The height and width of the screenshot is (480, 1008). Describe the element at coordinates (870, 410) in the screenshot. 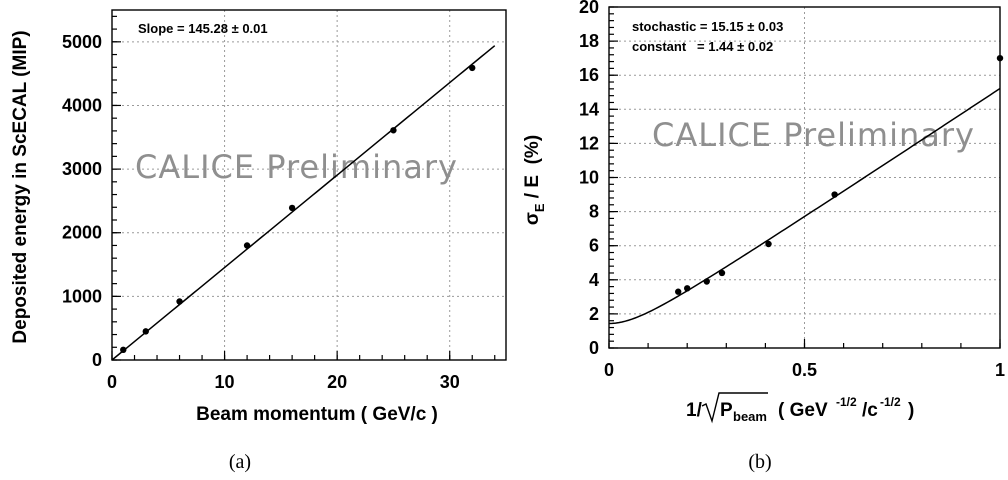

I see `panel-b-x-axis-label-per-c: /c` at that location.